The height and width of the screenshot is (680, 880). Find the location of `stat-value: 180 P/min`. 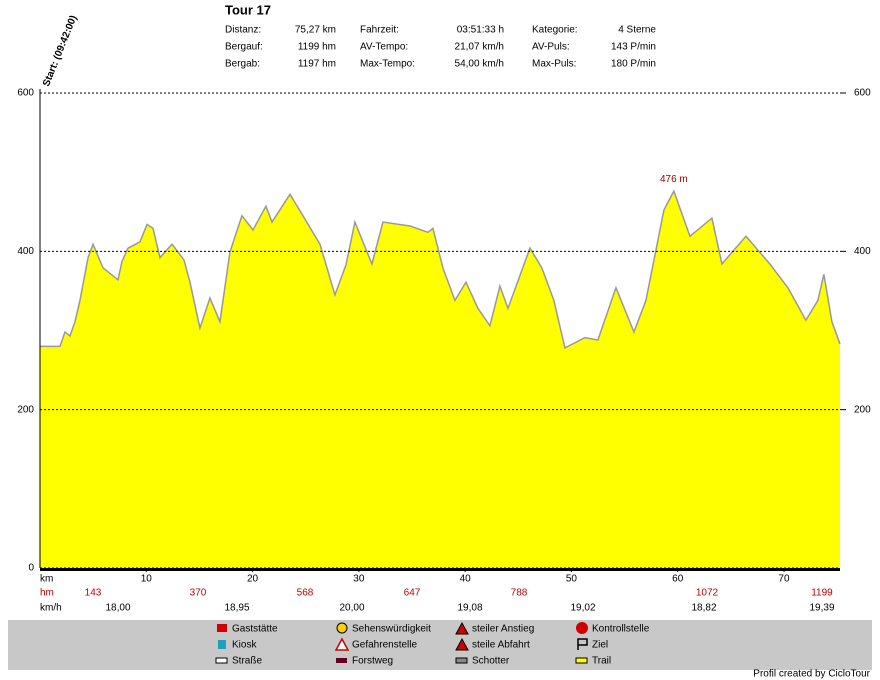

stat-value: 180 P/min is located at coordinates (633, 64).